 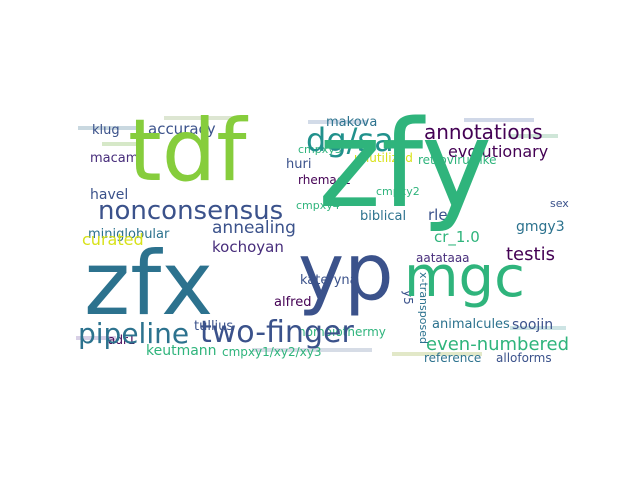 What do you see at coordinates (559, 203) in the screenshot?
I see `word-sex: sex` at bounding box center [559, 203].